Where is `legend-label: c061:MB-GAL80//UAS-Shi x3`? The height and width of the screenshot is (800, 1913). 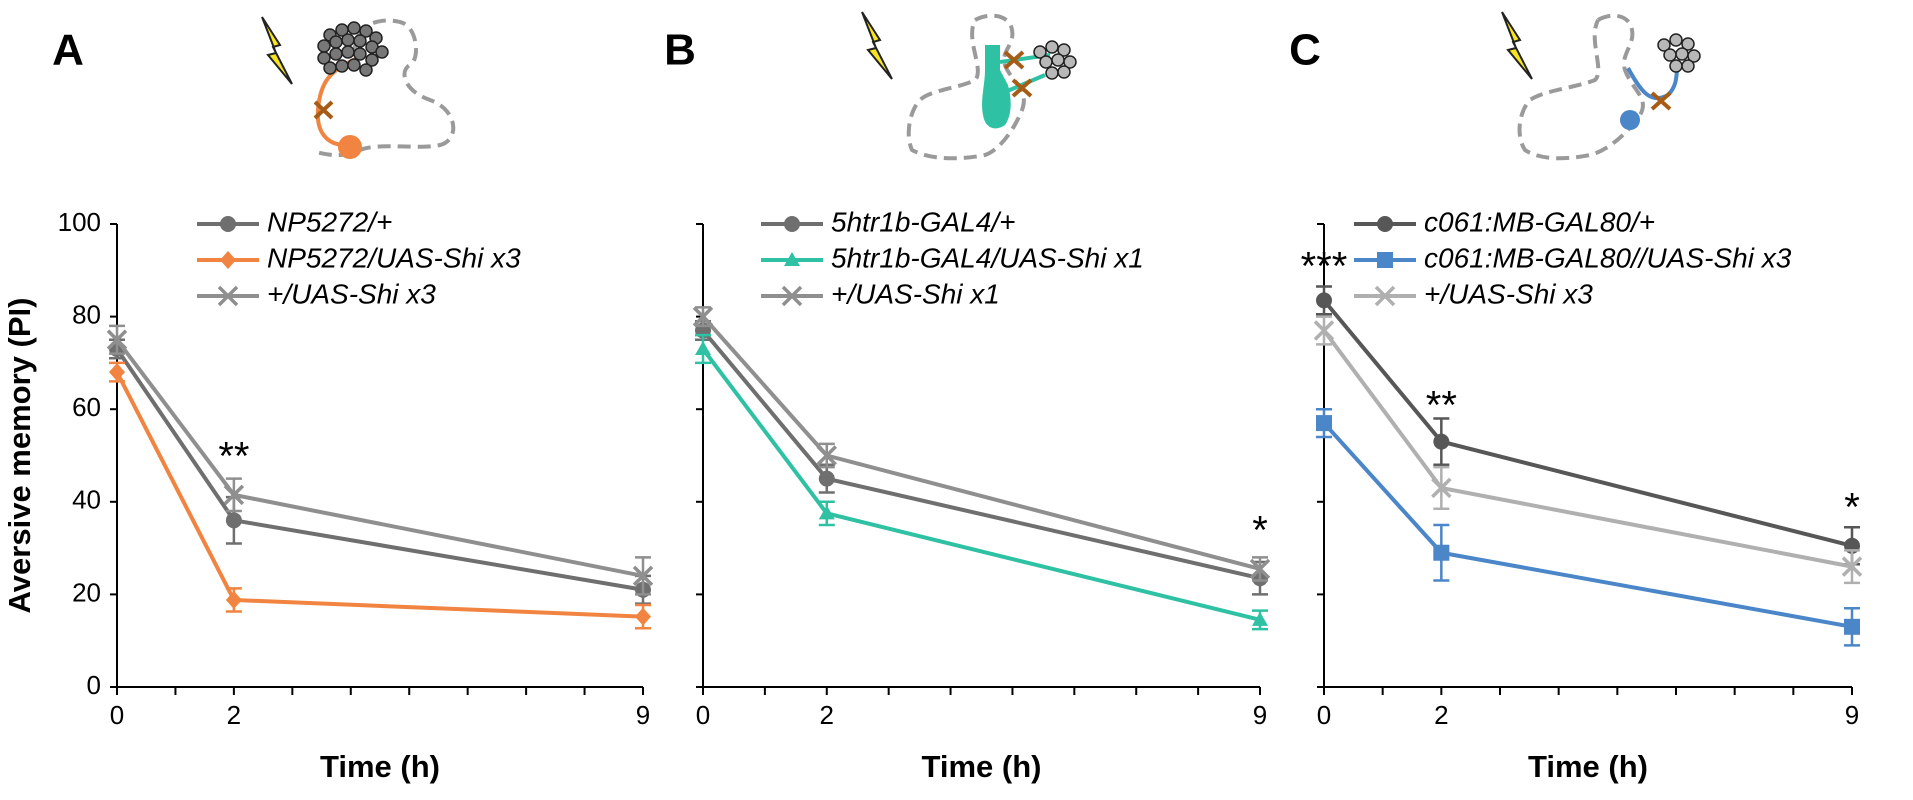 legend-label: c061:MB-GAL80//UAS-Shi x3 is located at coordinates (1608, 257).